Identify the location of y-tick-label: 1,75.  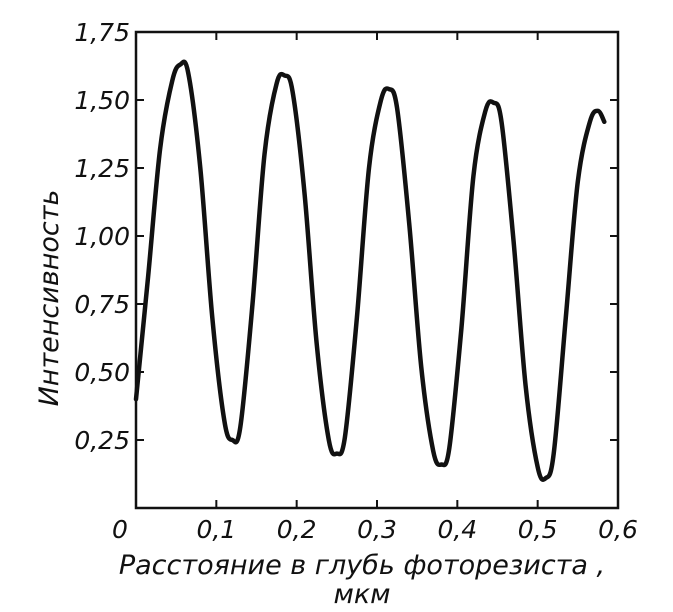
(102, 32).